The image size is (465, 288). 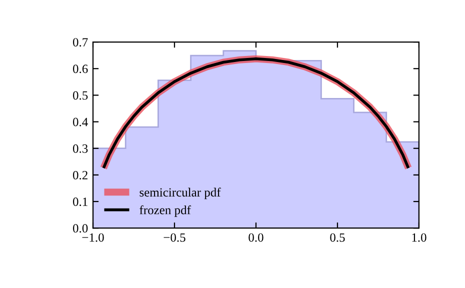 I want to click on y-tick-label: 0.4, so click(x=80, y=122).